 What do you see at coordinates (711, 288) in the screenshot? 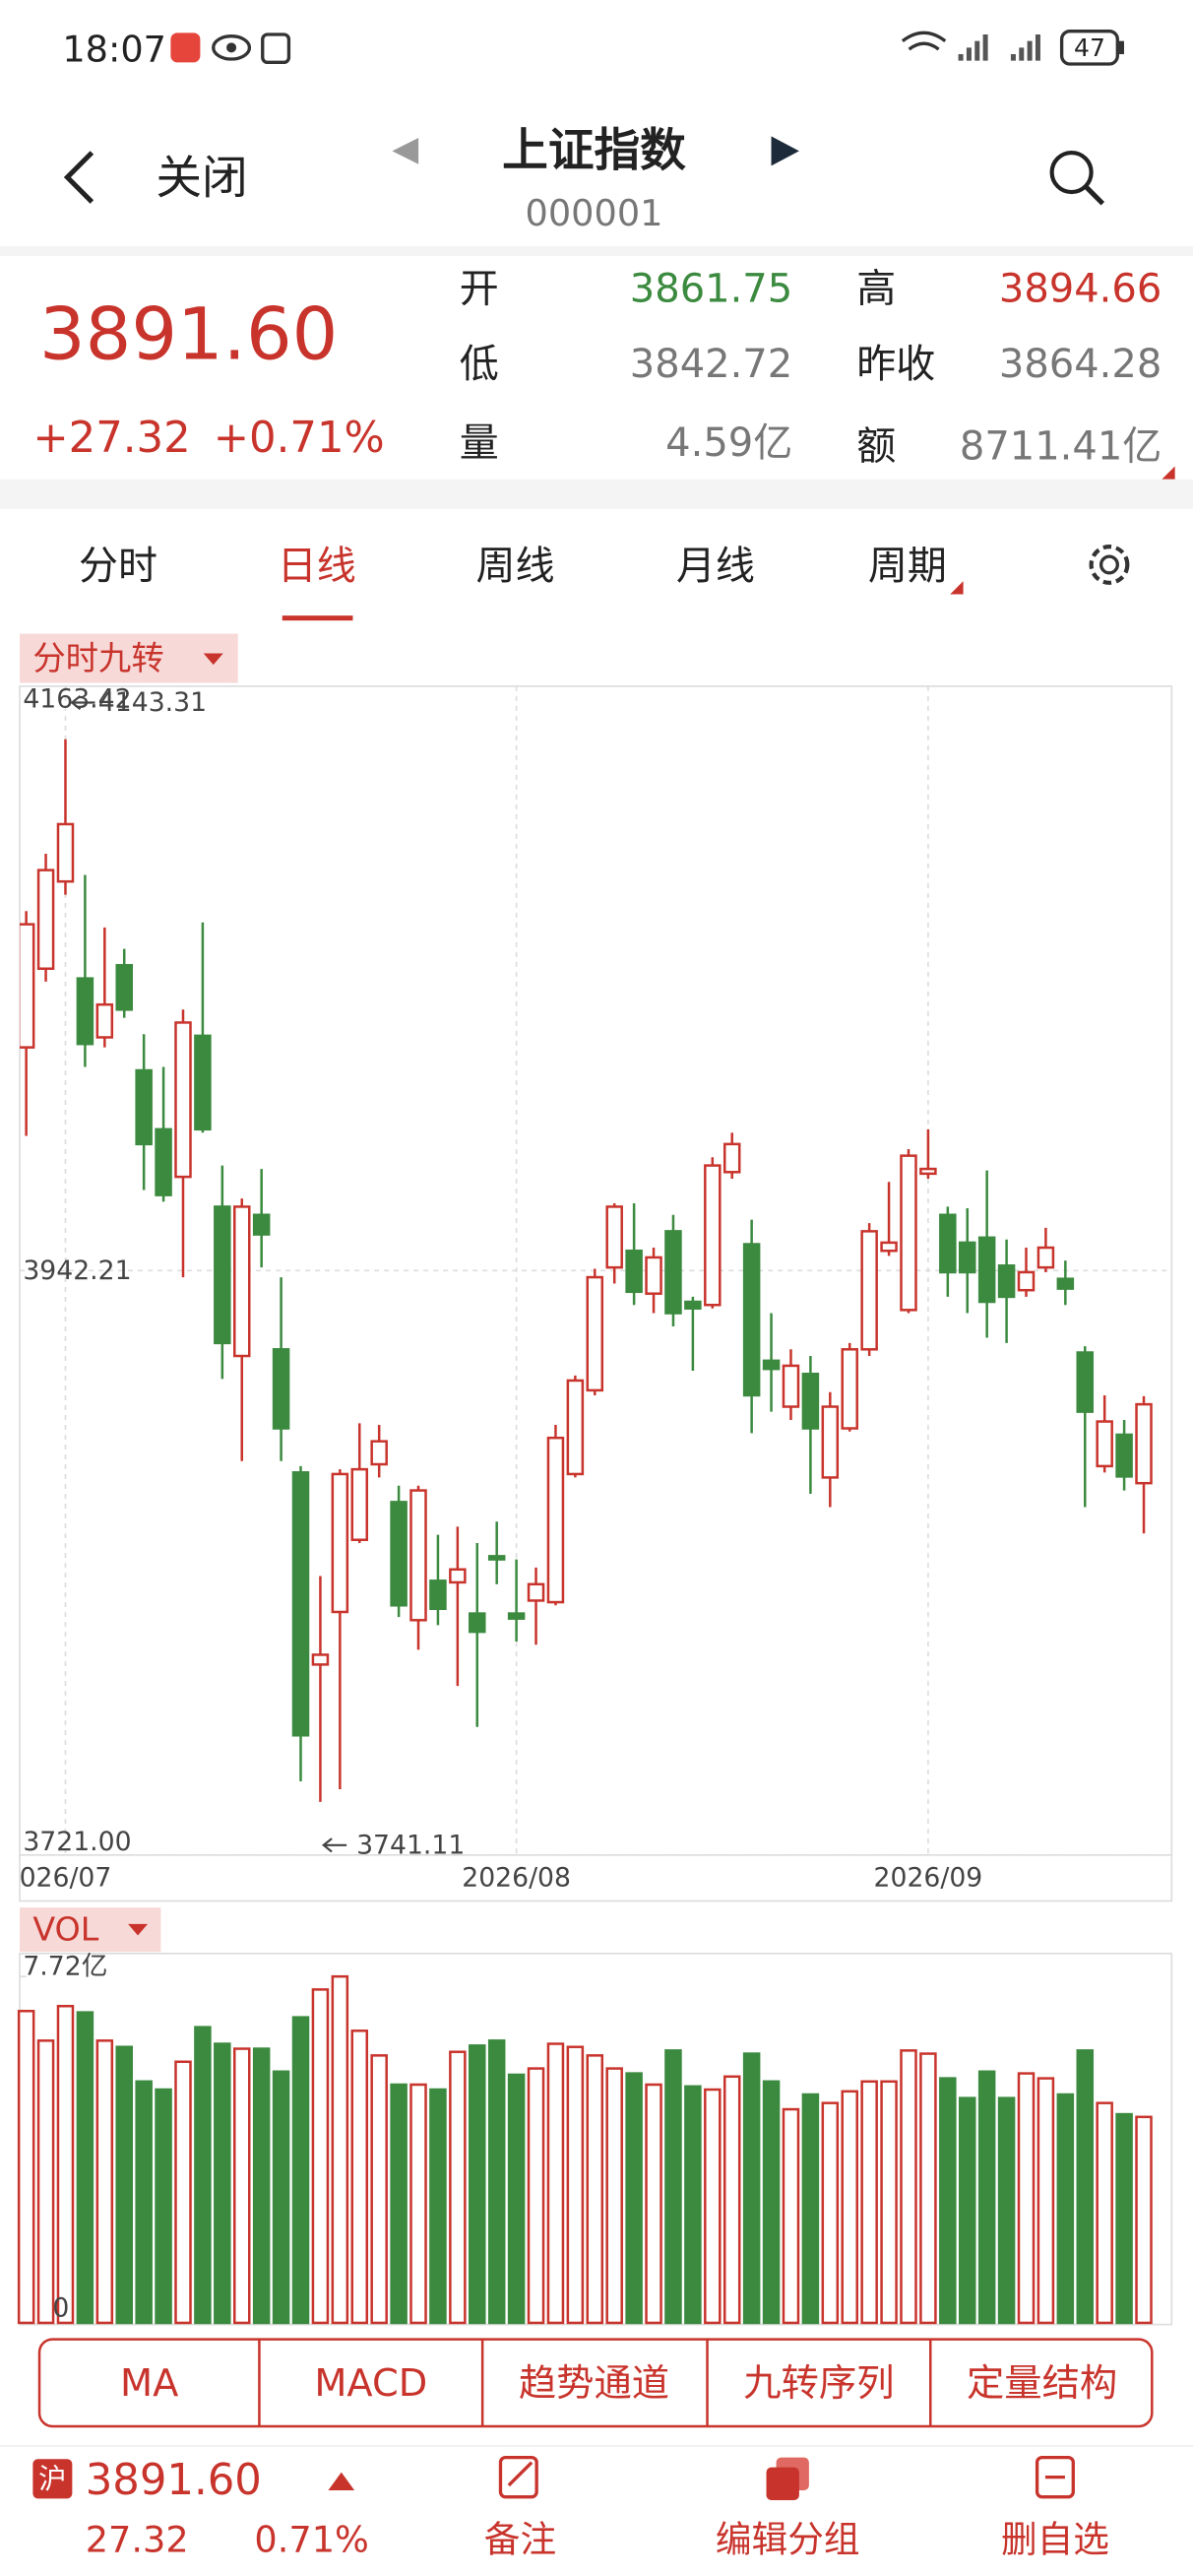
I see `field-value: 3861.75` at bounding box center [711, 288].